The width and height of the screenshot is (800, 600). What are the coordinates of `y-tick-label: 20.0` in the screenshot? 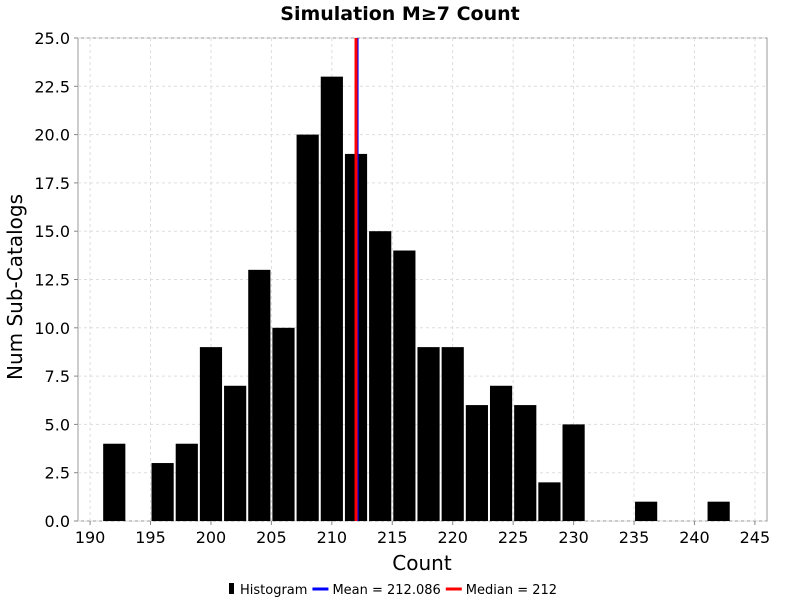 It's located at (52, 135).